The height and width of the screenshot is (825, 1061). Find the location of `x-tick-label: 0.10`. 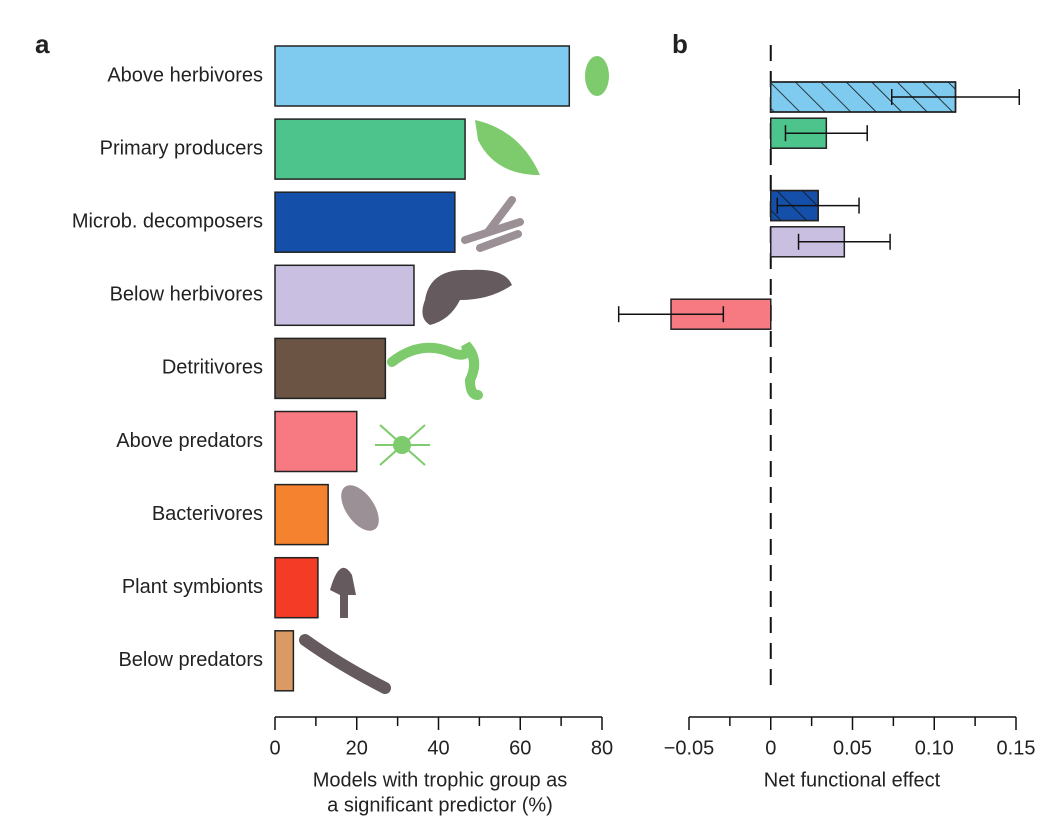

x-tick-label: 0.10 is located at coordinates (934, 748).